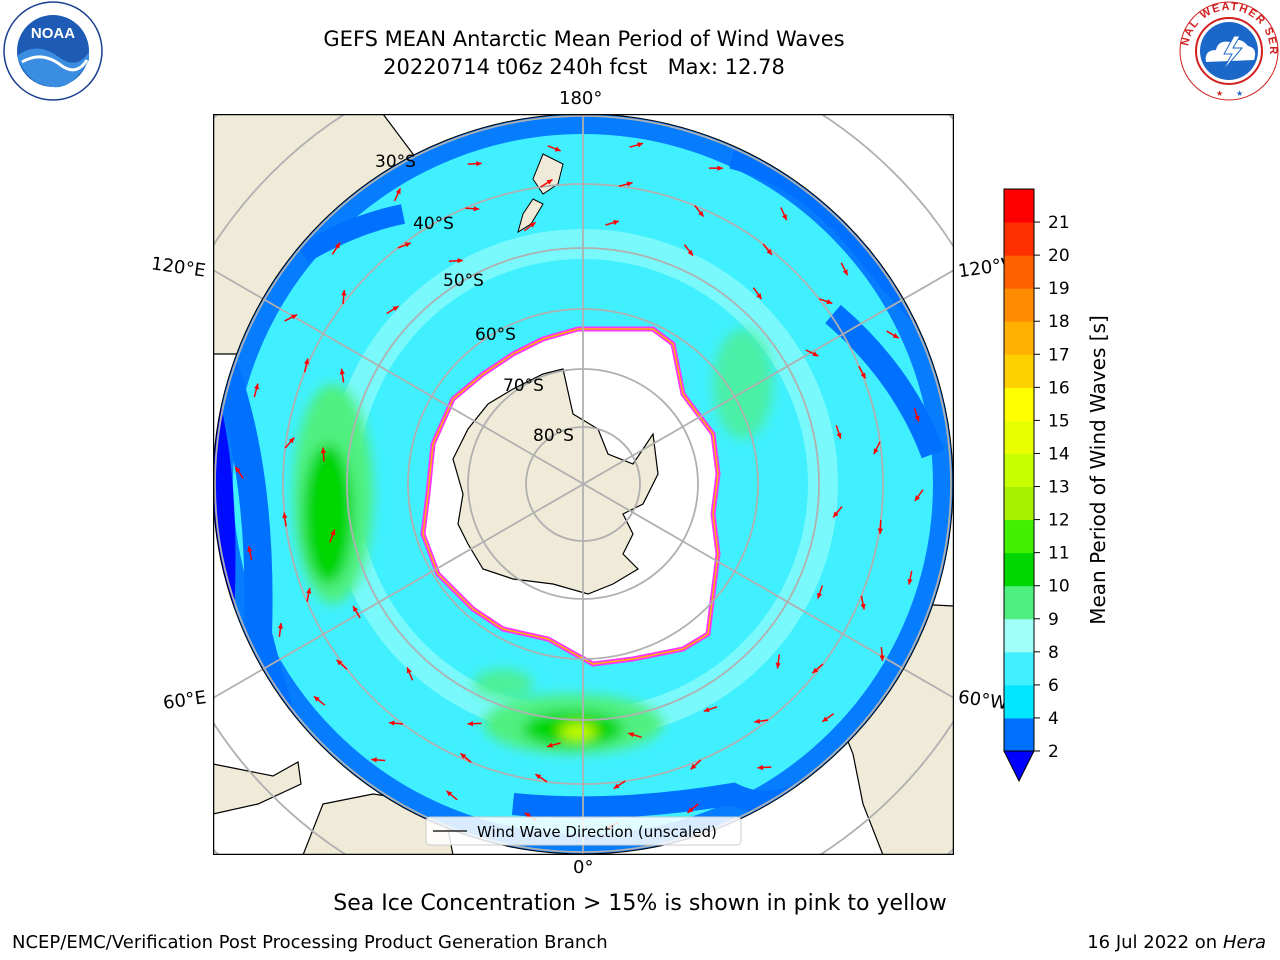  I want to click on colorbar-tick-label: 17, so click(1059, 355).